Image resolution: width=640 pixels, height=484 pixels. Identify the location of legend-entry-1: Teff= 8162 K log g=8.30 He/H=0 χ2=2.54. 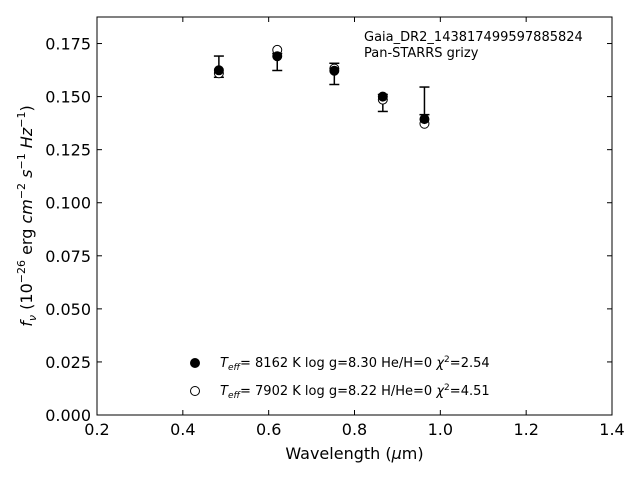
(355, 364).